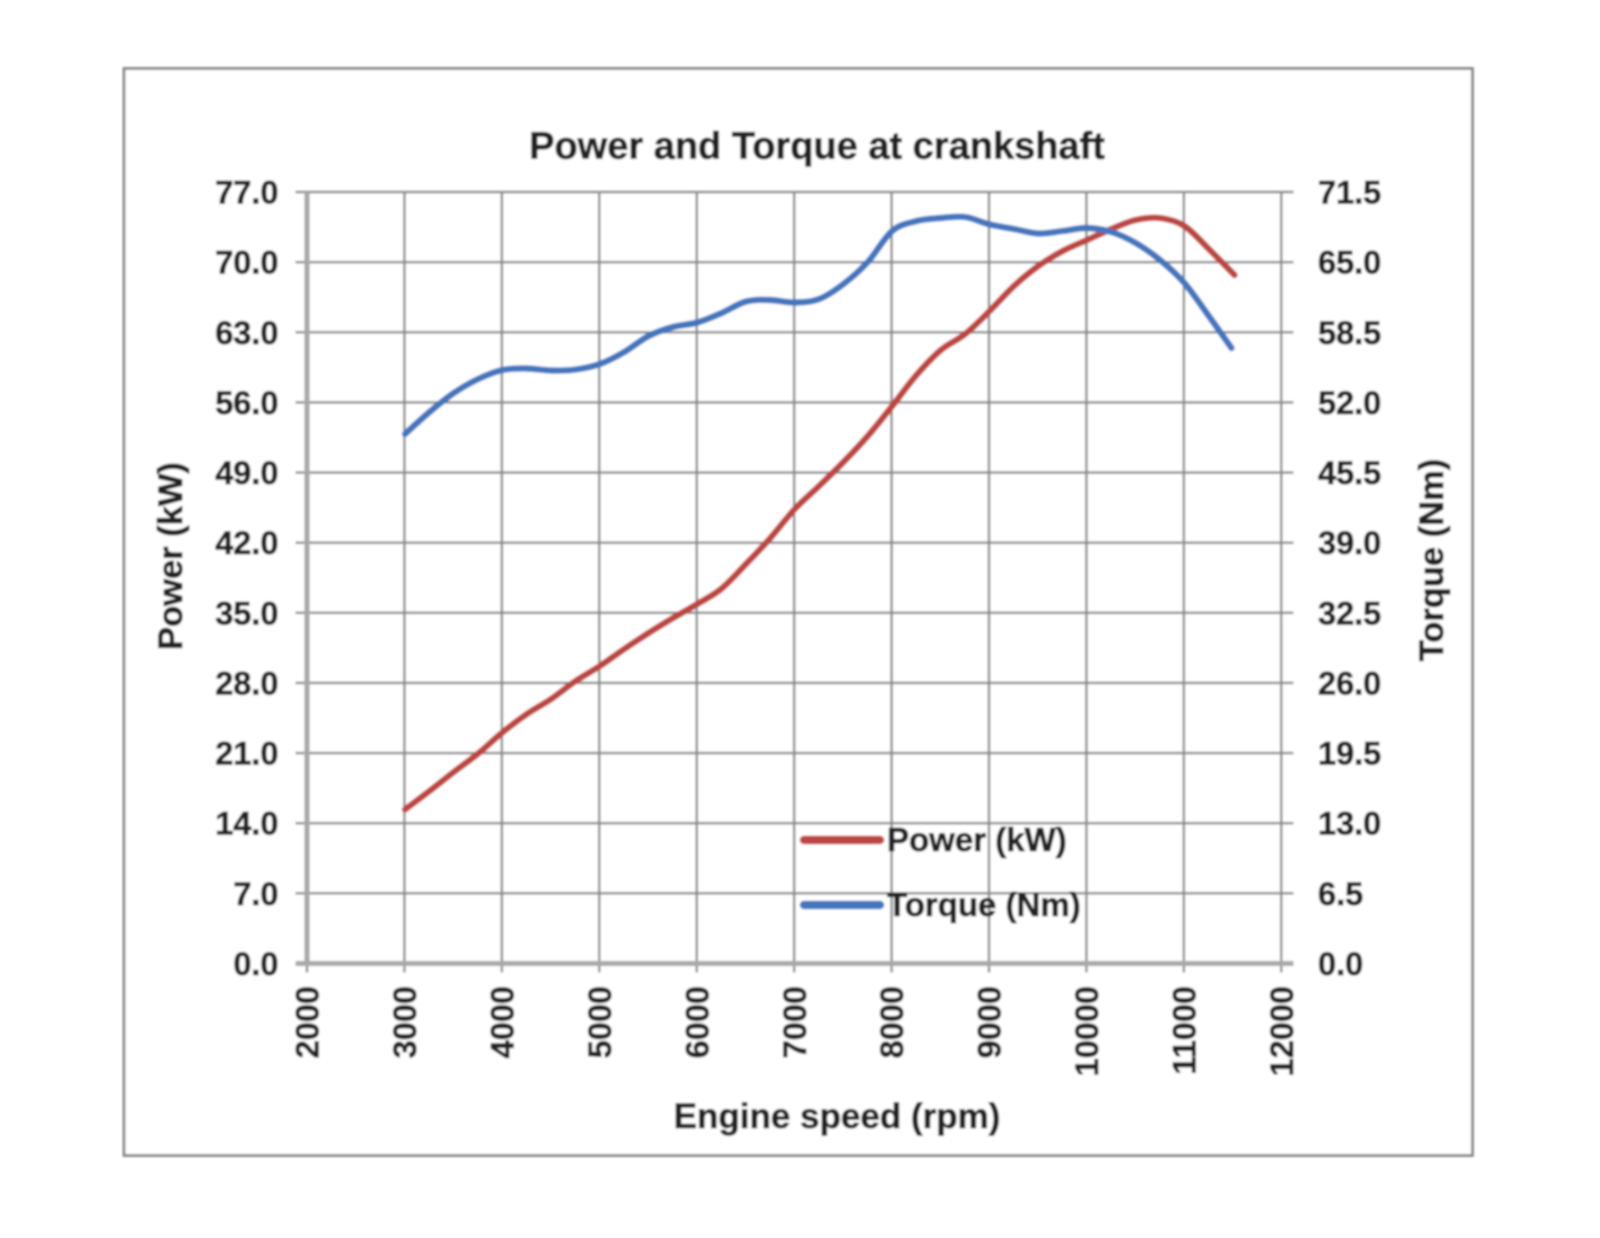 Image resolution: width=1600 pixels, height=1238 pixels. What do you see at coordinates (600, 1022) in the screenshot?
I see `svg-text: 5000` at bounding box center [600, 1022].